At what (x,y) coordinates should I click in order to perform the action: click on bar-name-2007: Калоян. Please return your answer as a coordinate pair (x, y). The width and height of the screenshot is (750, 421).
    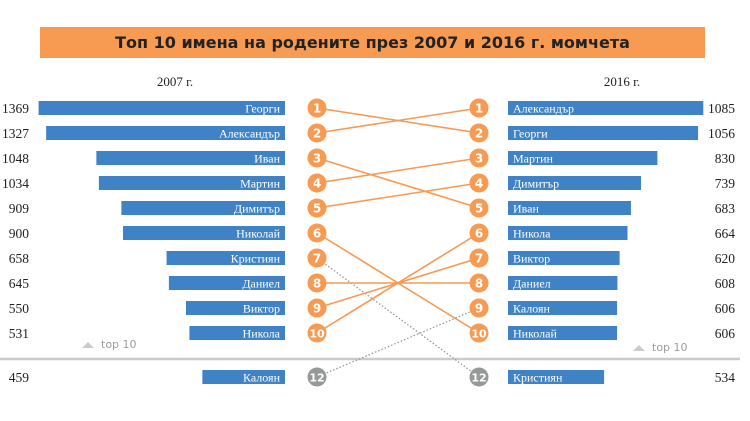
    Looking at the image, I should click on (262, 378).